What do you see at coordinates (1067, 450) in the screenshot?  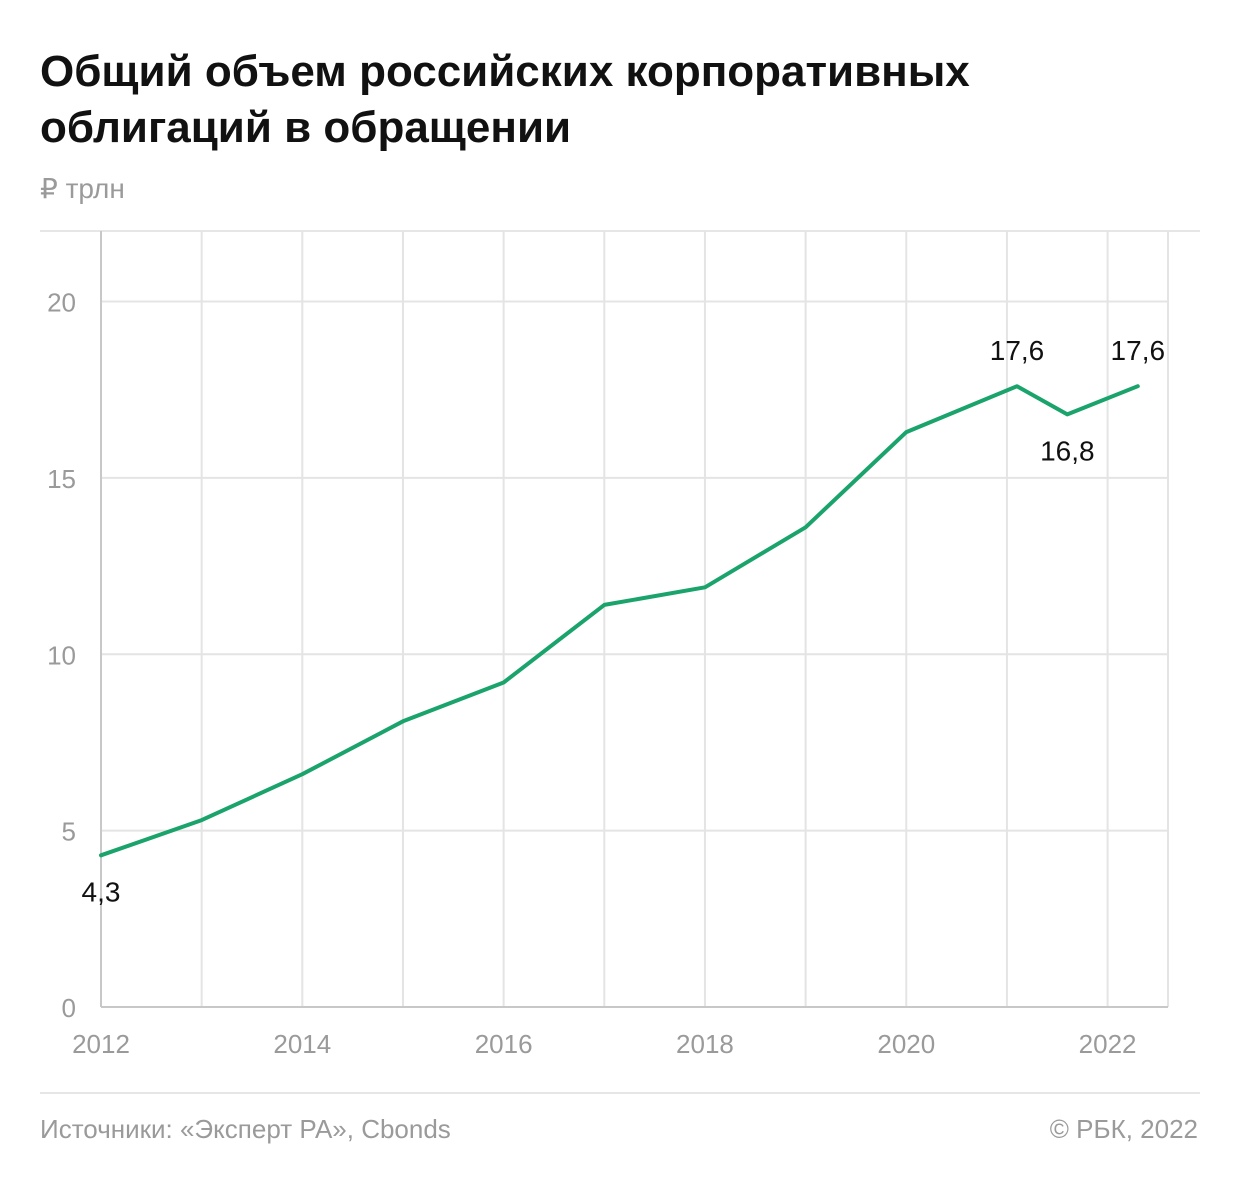 I see `data-label: 16,8` at bounding box center [1067, 450].